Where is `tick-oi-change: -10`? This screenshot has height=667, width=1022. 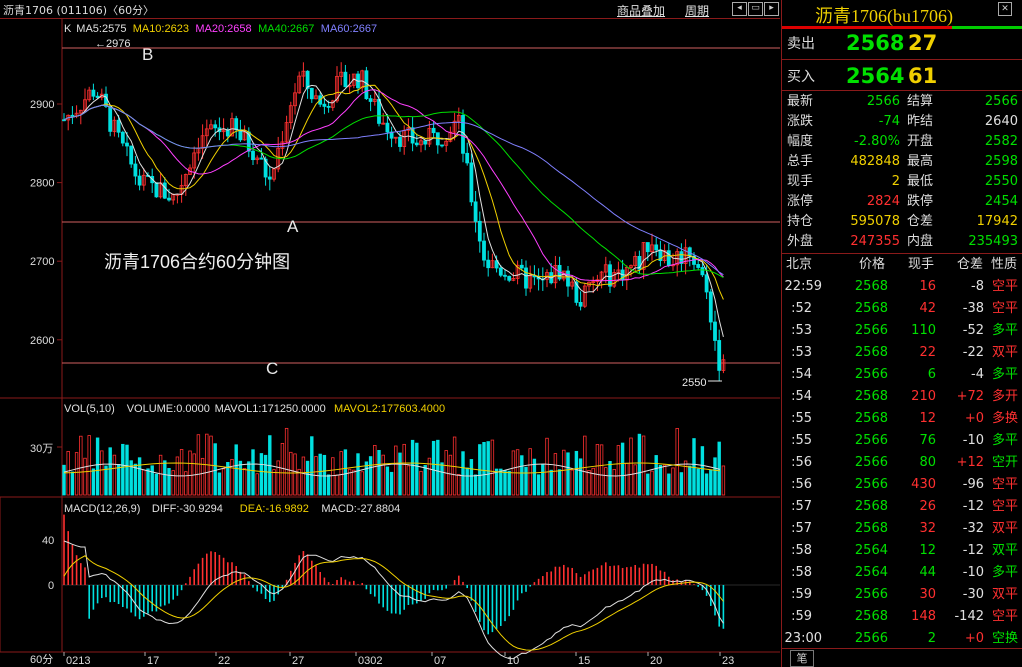 tick-oi-change: -10 is located at coordinates (973, 440).